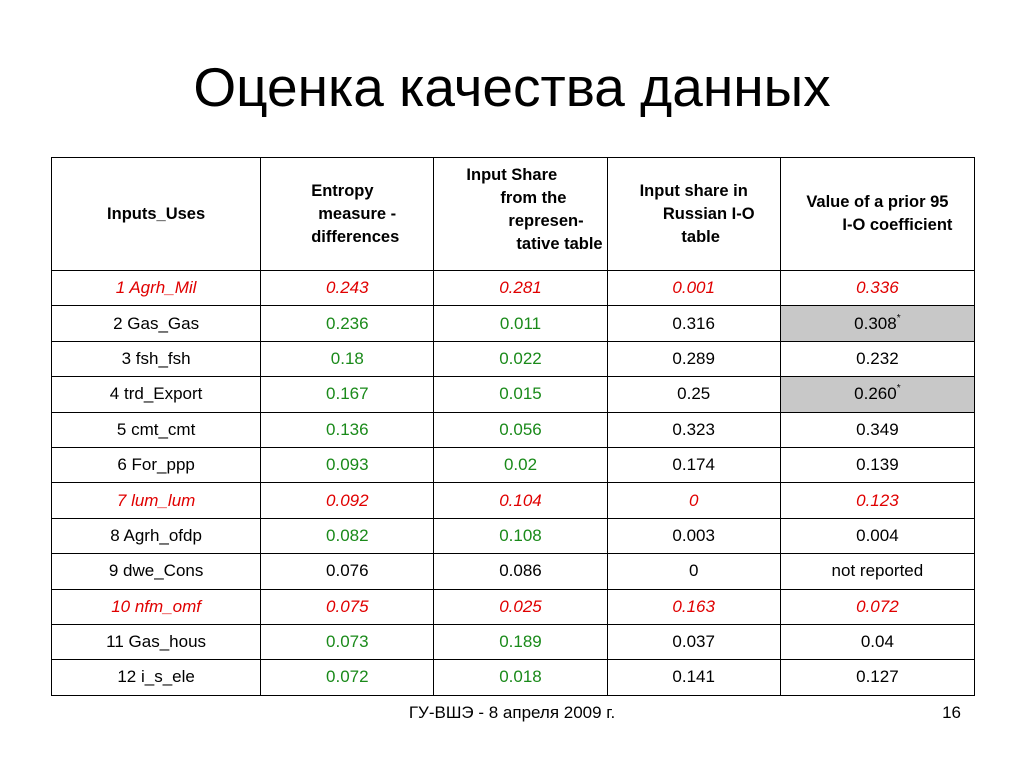 This screenshot has width=1024, height=768. I want to click on table-row: 8 Agrh_ofdp 0.082 0.108 0.003 0.004, so click(513, 536).